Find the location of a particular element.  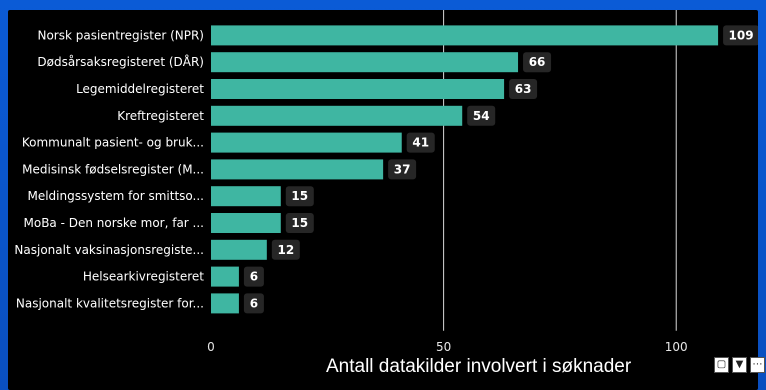

value-label-6: 15 is located at coordinates (299, 196).